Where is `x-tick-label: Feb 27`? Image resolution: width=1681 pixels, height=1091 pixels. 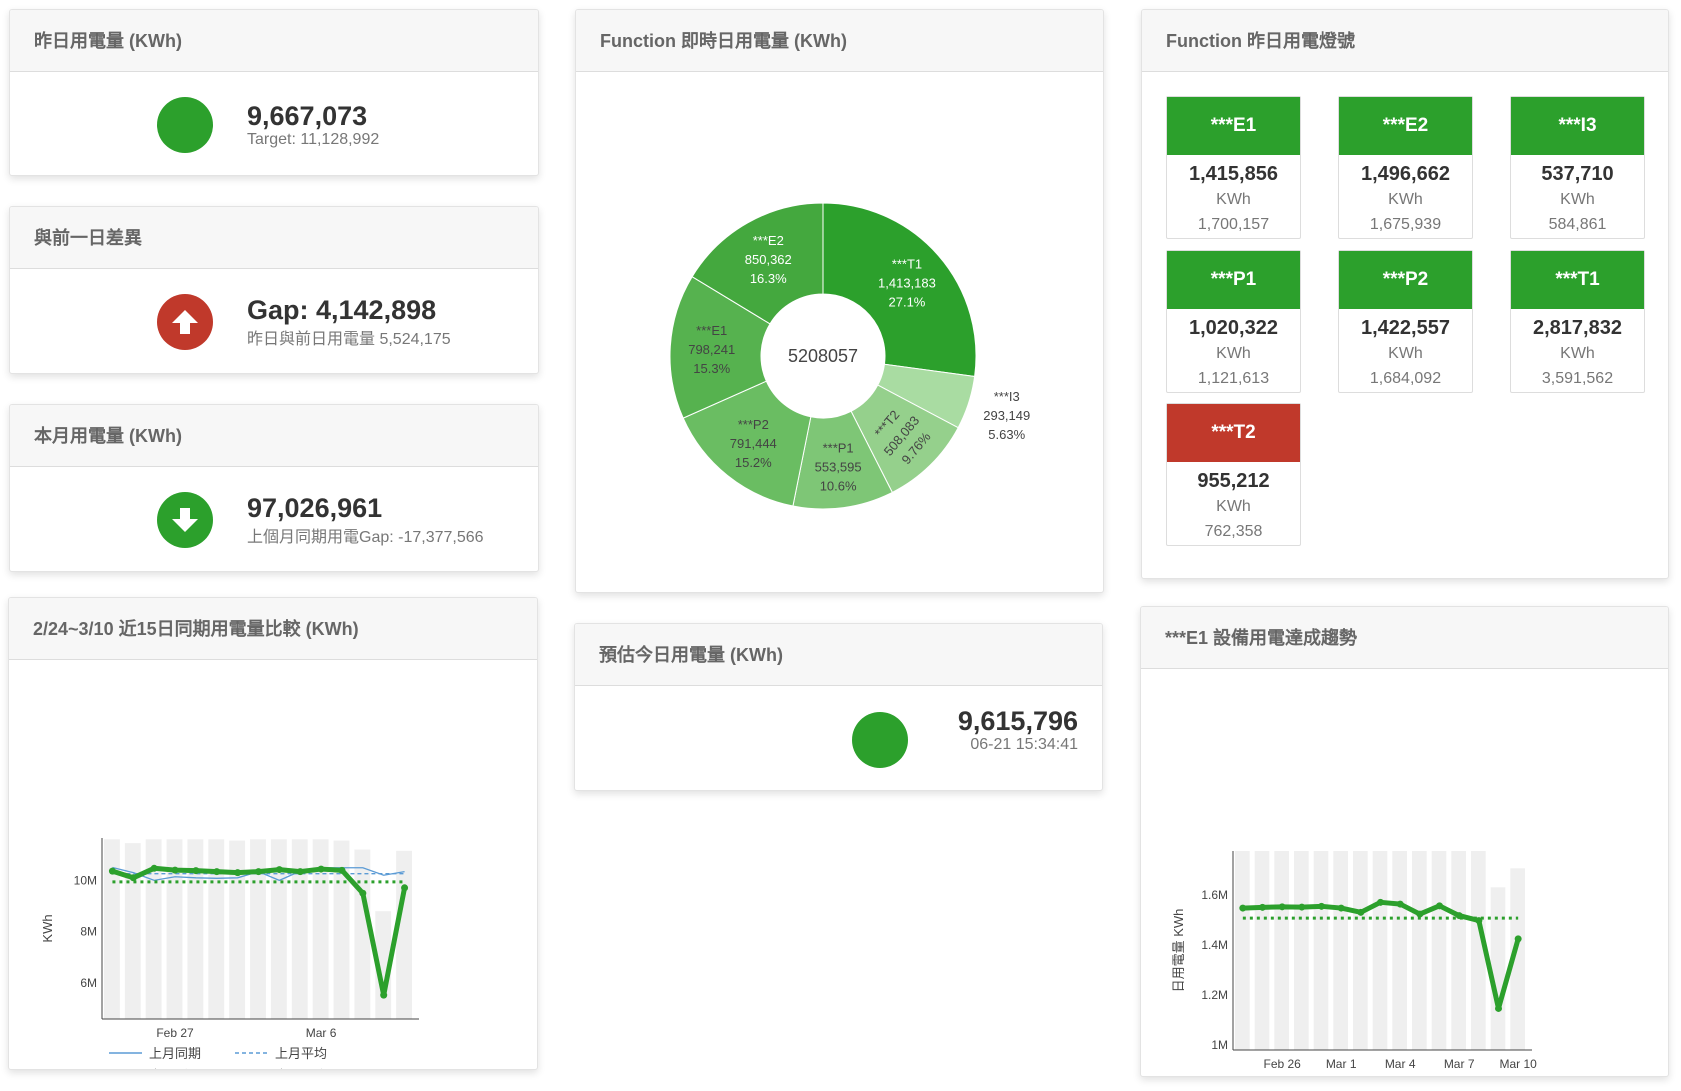 x-tick-label: Feb 27 is located at coordinates (175, 1033).